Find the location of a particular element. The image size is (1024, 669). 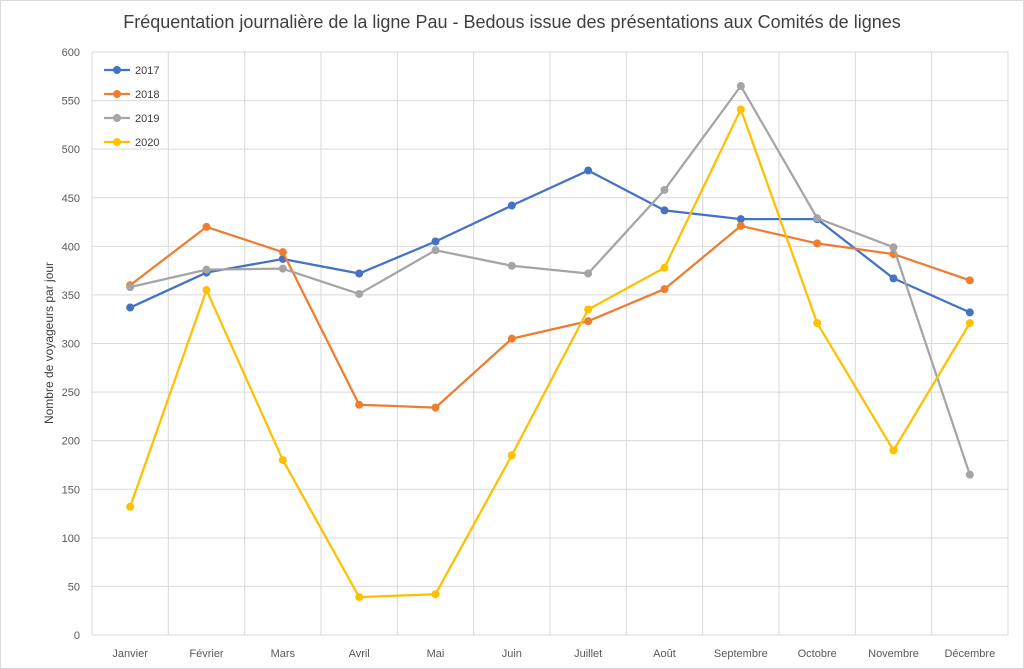

y-axis-ticks: 0 50 100 150 200 250 300 350 400 450 500 550 600 is located at coordinates (71, 344).